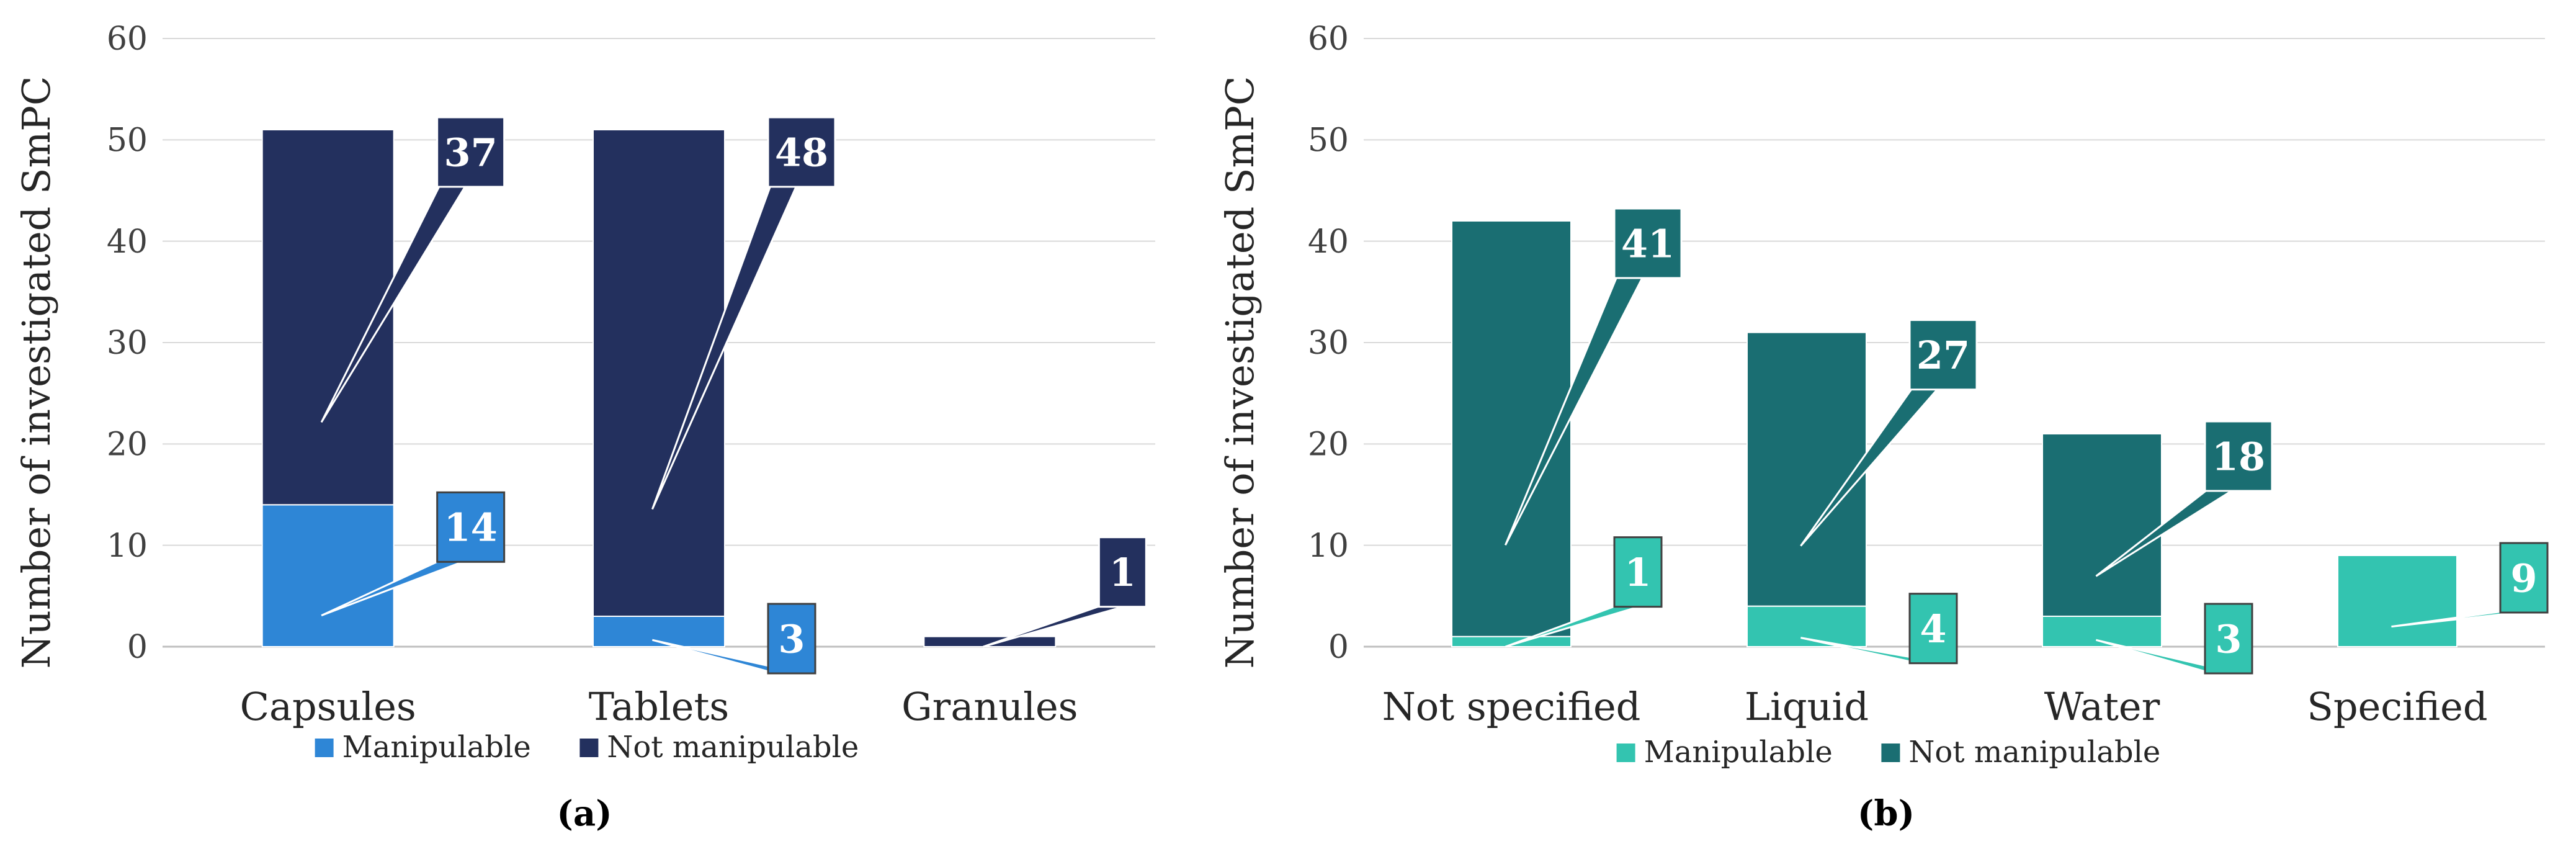 This screenshot has width=2576, height=849. What do you see at coordinates (36, 372) in the screenshot?
I see `panel-1-y-axis-title: Number of investigated SmPC` at bounding box center [36, 372].